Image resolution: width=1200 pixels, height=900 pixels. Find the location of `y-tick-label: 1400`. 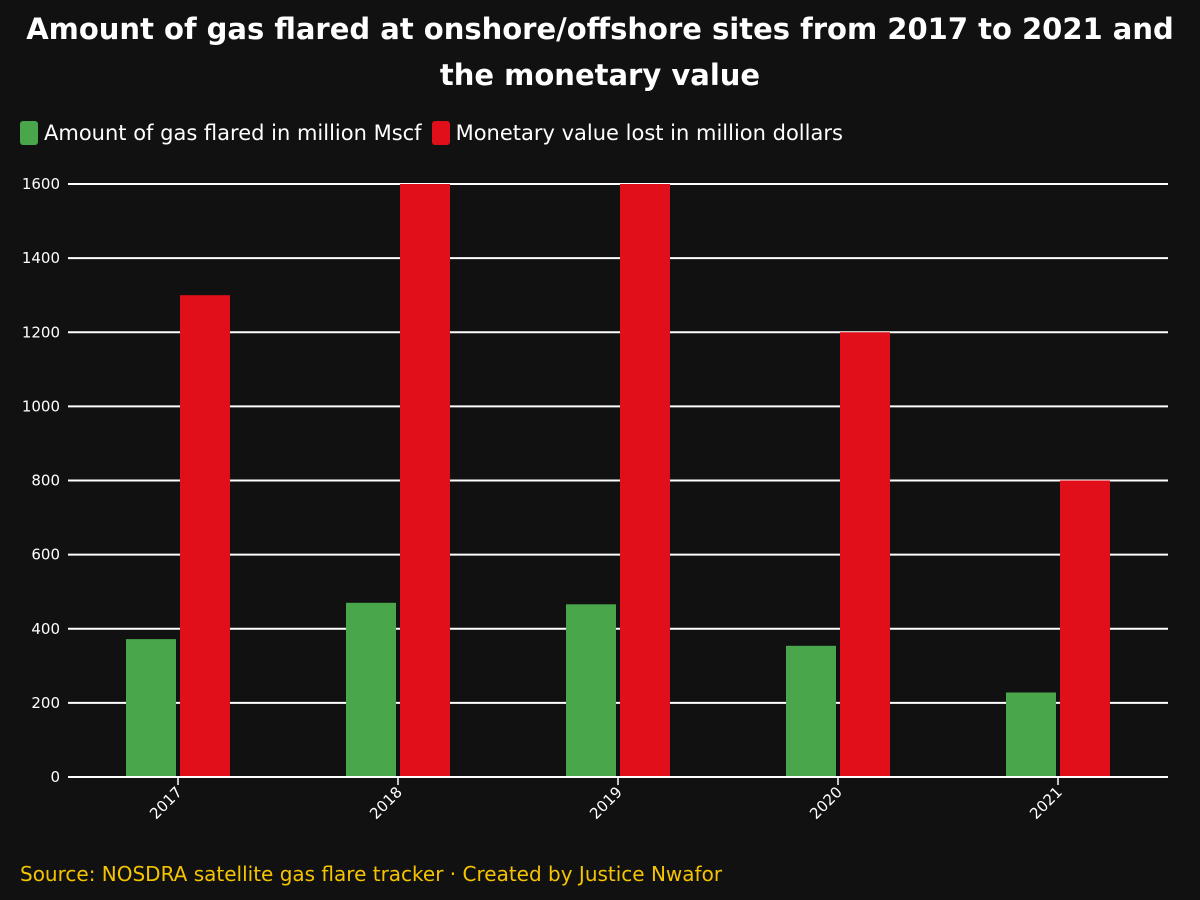

y-tick-label: 1400 is located at coordinates (41, 258).